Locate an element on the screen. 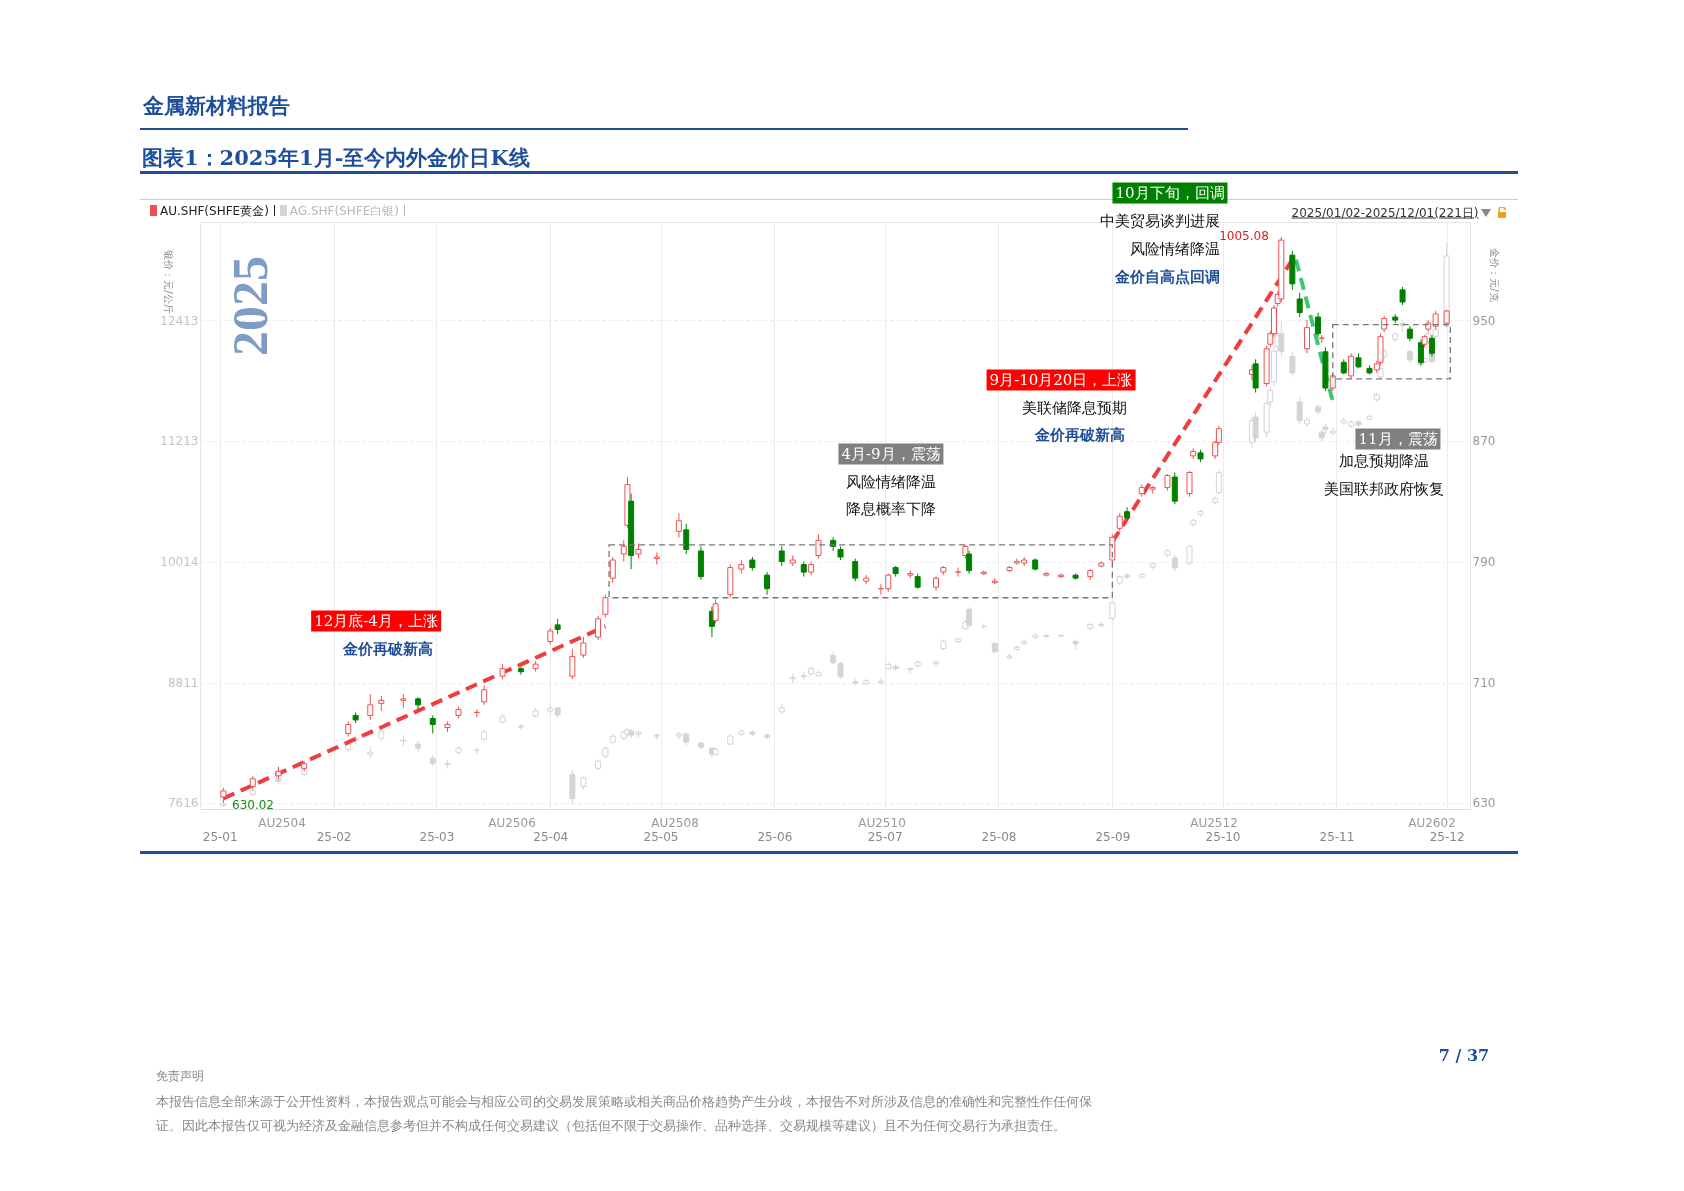  x-tick-label: 25-09 is located at coordinates (1113, 836).